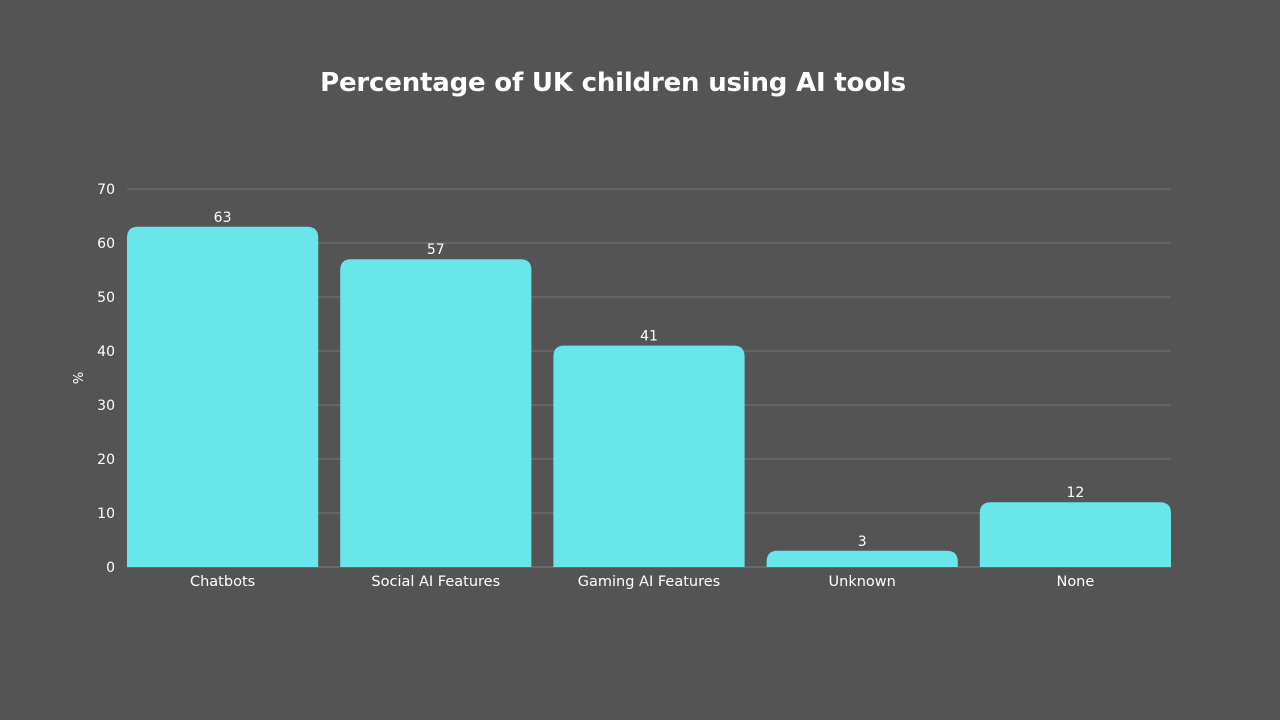 Image resolution: width=1280 pixels, height=720 pixels. Describe the element at coordinates (435, 582) in the screenshot. I see `x-tick-label: Social AI Features` at that location.